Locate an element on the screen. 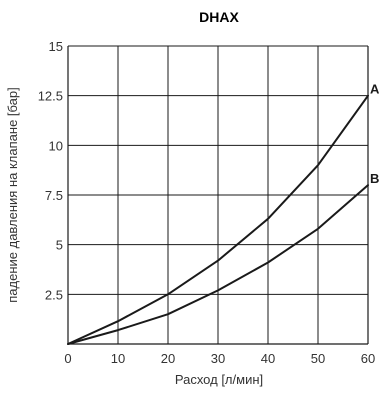 The image size is (381, 394). chart-title: DHAX is located at coordinates (219, 17).